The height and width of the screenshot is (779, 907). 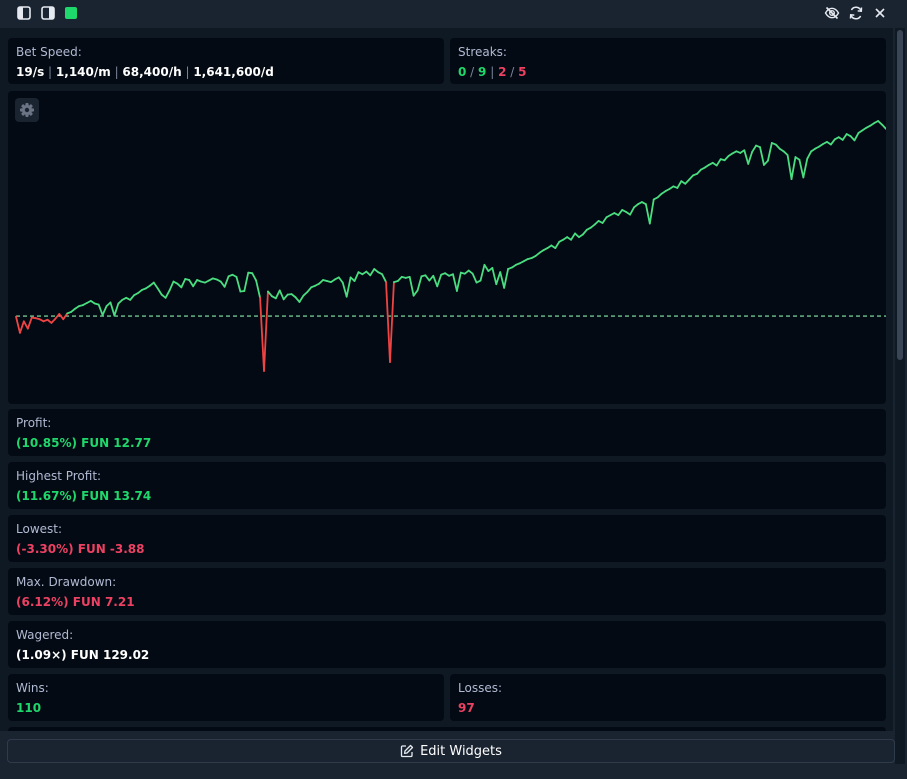 What do you see at coordinates (502, 72) in the screenshot?
I see `streak-current-loss: 2` at bounding box center [502, 72].